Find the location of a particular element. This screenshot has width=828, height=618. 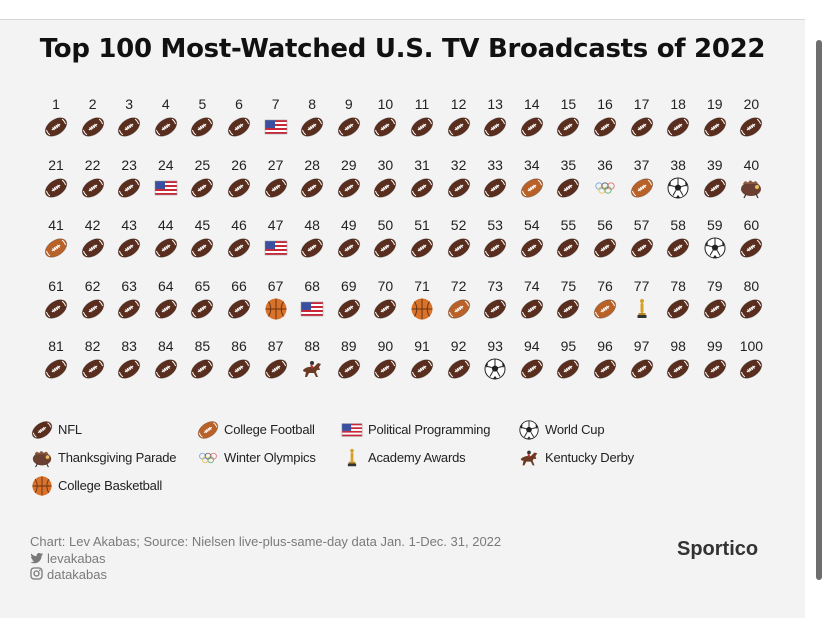

broadcast-rank-73: 73 is located at coordinates (495, 300).